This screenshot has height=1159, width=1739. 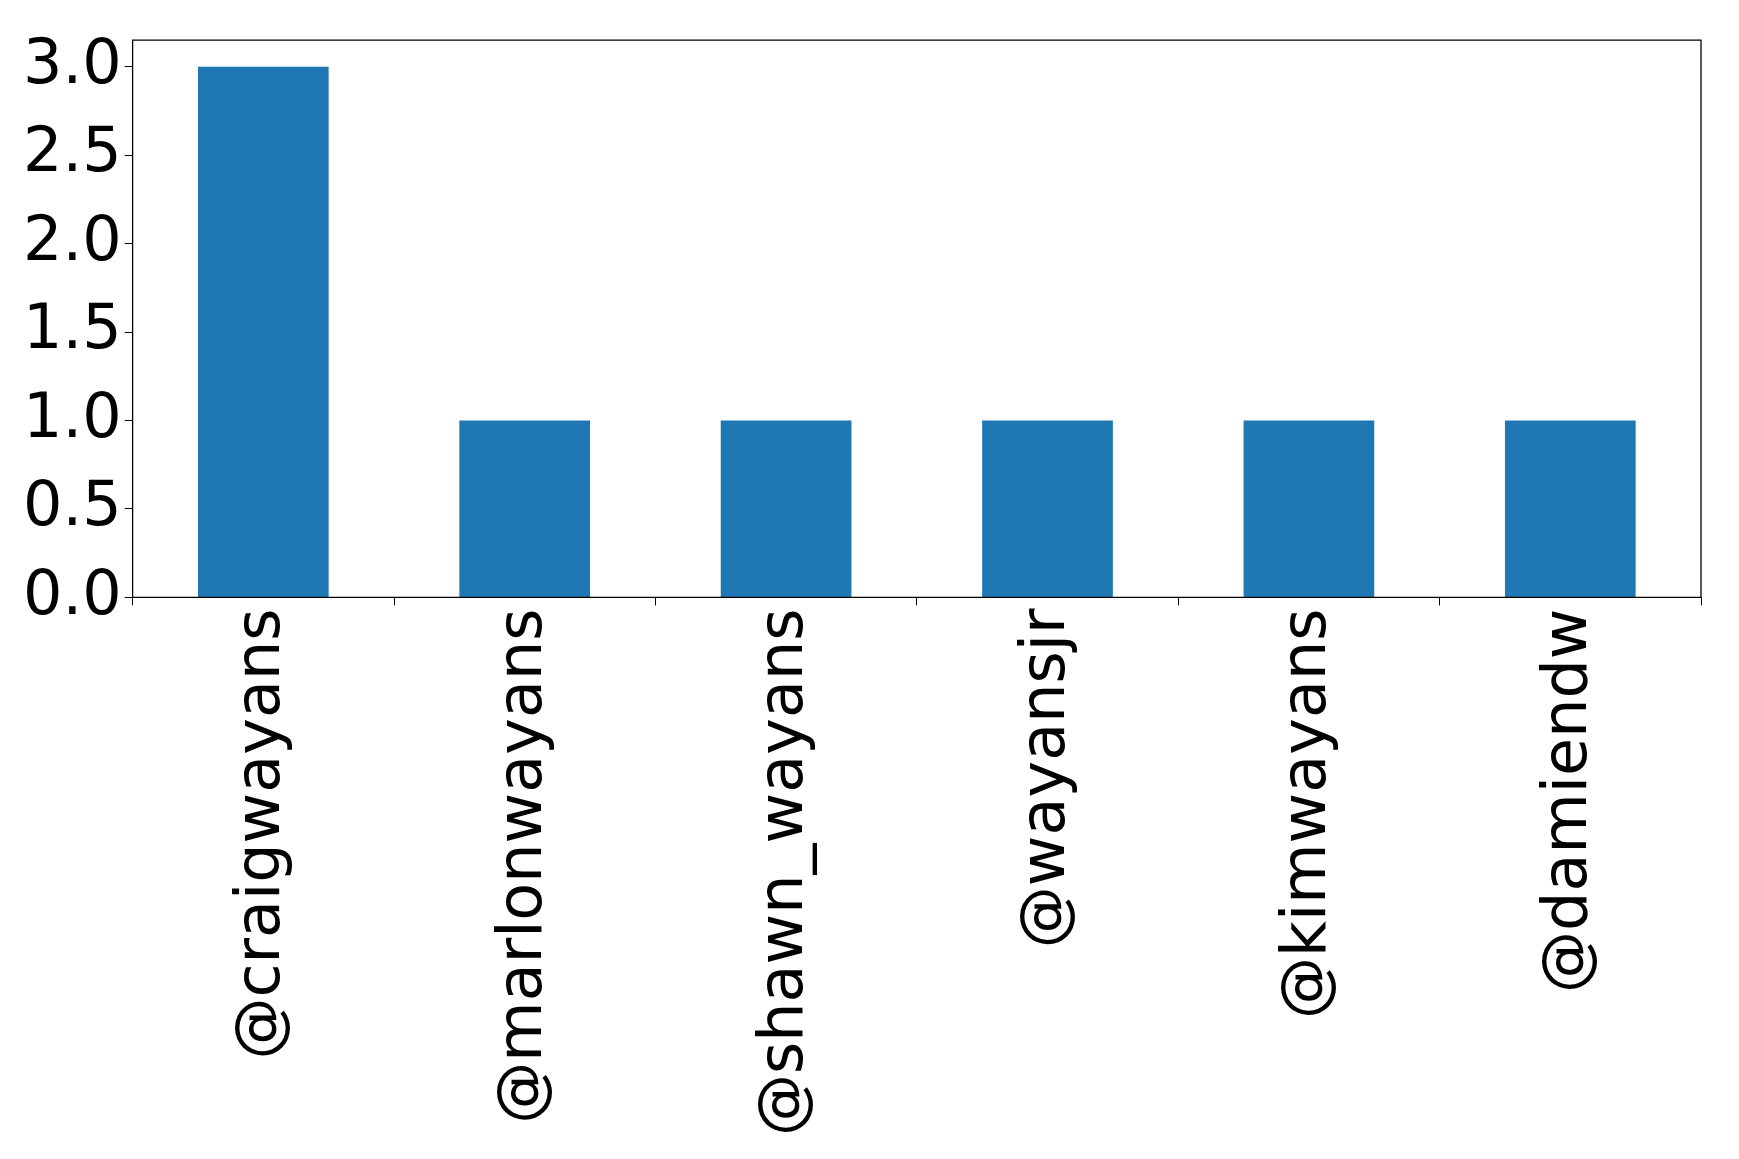 What do you see at coordinates (781, 872) in the screenshot?
I see `x-tick-label: @shawn_wayans` at bounding box center [781, 872].